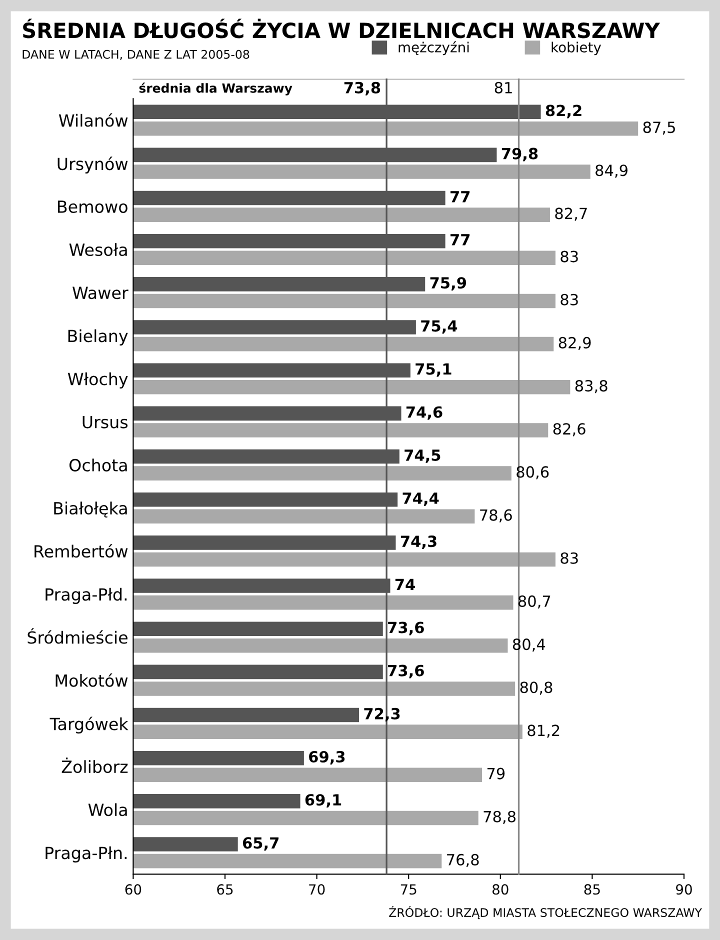 Image resolution: width=720 pixels, height=940 pixels. I want to click on data-label: 69,3, so click(327, 757).